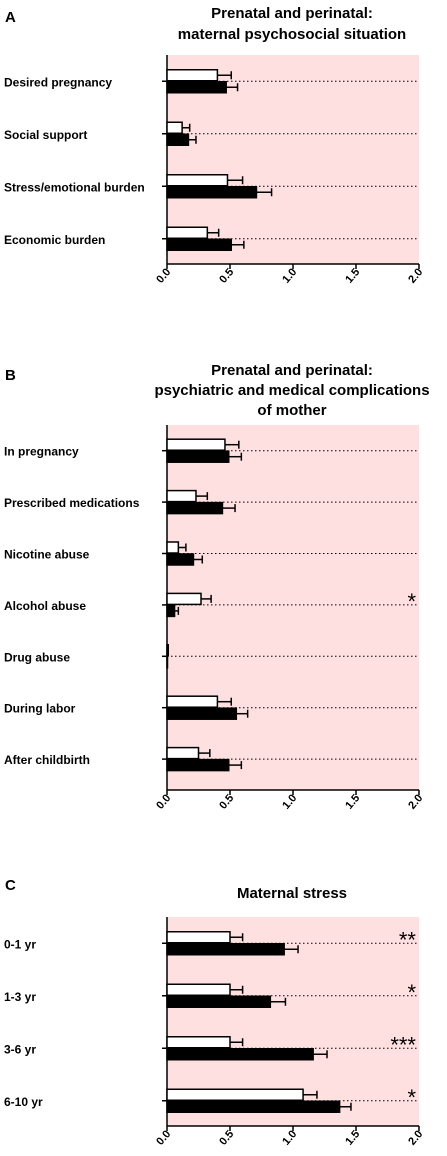 Image resolution: width=447 pixels, height=1156 pixels. What do you see at coordinates (291, 410) in the screenshot?
I see `chart-title: of mother` at bounding box center [291, 410].